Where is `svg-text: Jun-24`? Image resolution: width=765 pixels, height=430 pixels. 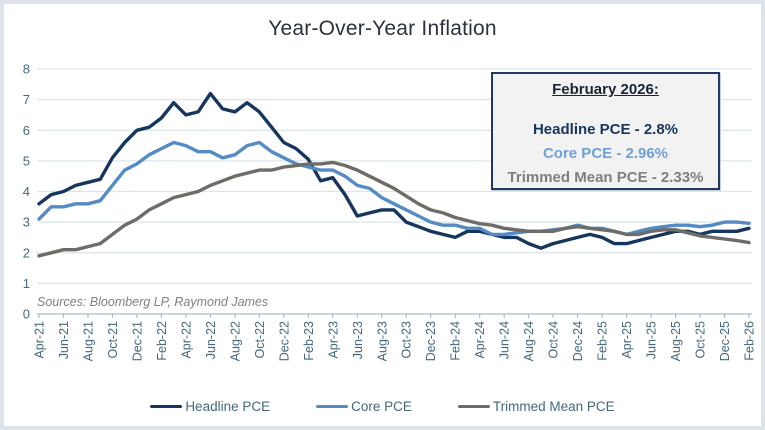
svg-text: Jun-24 is located at coordinates (505, 340).